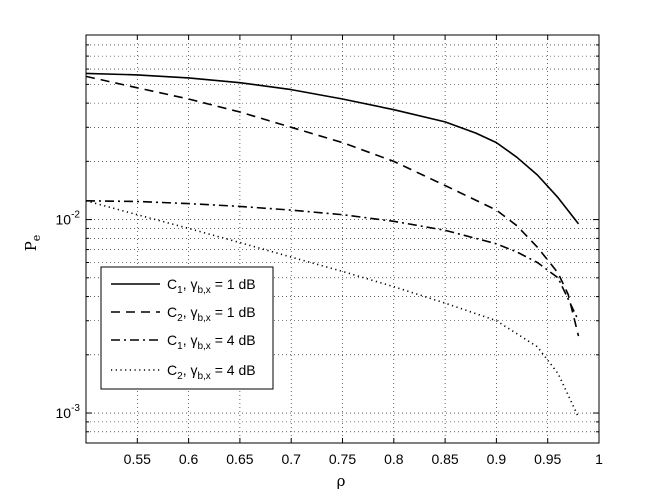  Describe the element at coordinates (547, 459) in the screenshot. I see `x-tick-label: 0.95` at that location.